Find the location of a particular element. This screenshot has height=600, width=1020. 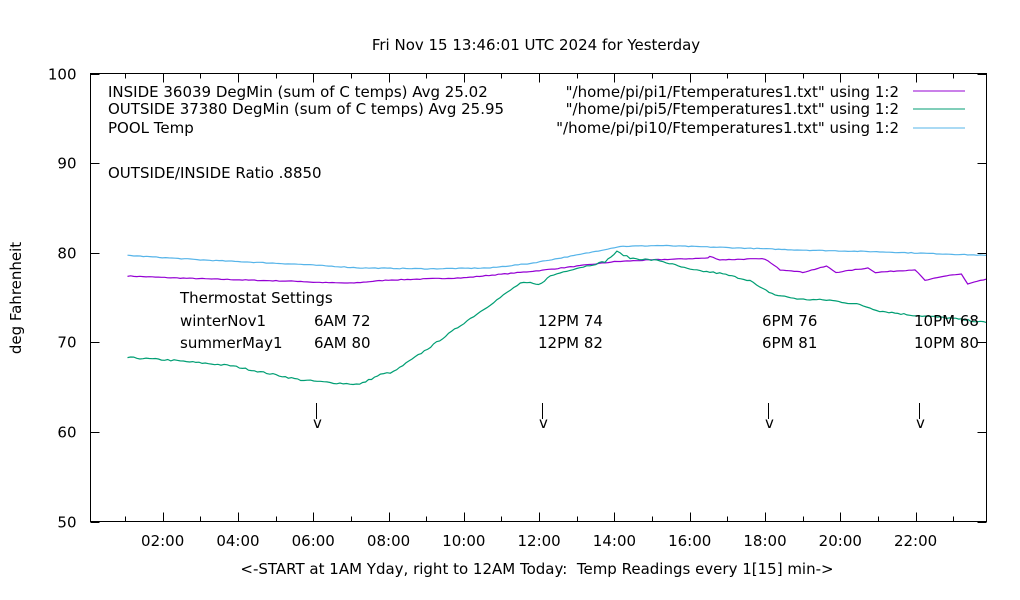

thermostat-value: 12PM 82 is located at coordinates (570, 343).